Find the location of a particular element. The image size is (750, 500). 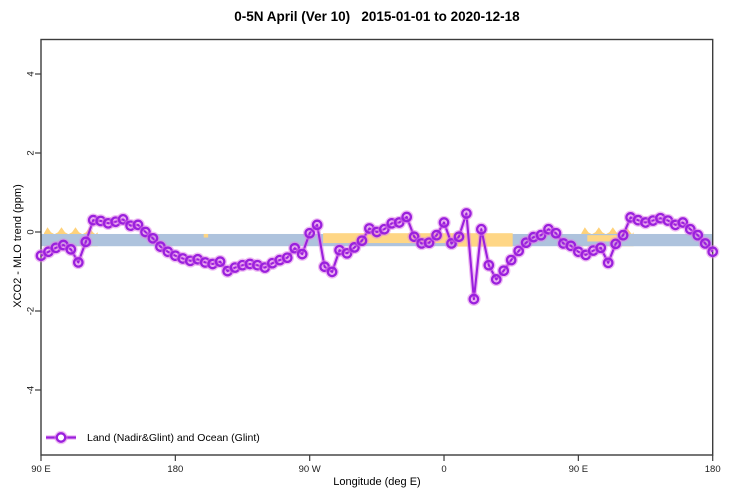

legend-circle is located at coordinates (61, 437).